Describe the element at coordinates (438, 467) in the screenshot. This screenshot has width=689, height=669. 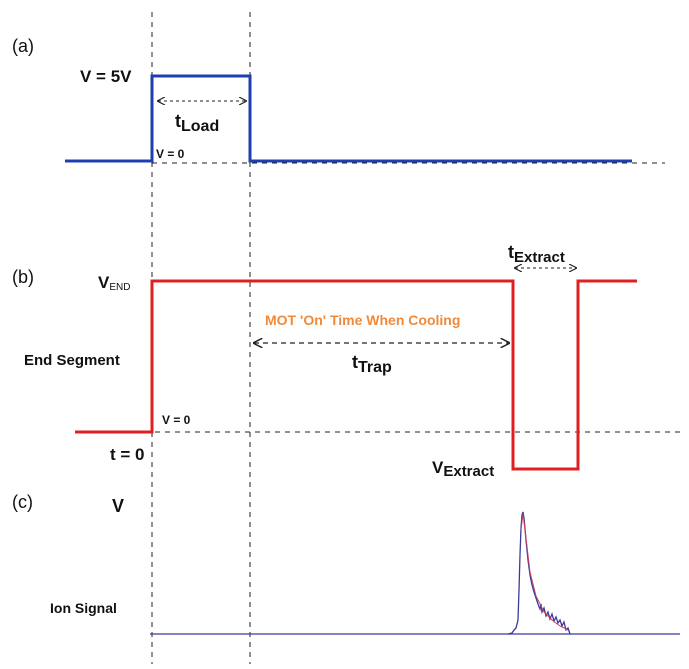
I see `v-extract-main: V` at that location.